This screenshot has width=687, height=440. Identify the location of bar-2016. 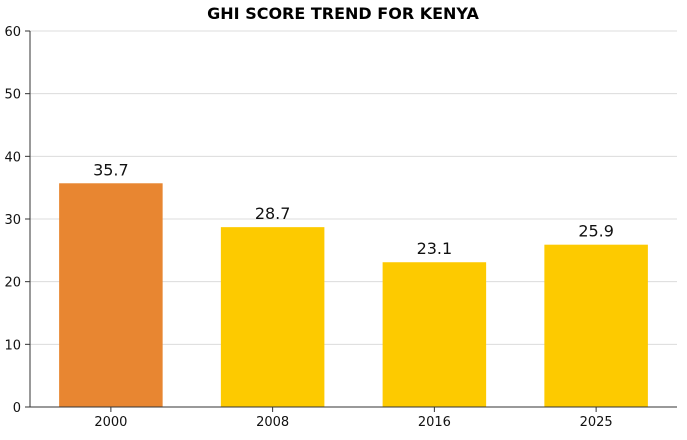
(434, 334).